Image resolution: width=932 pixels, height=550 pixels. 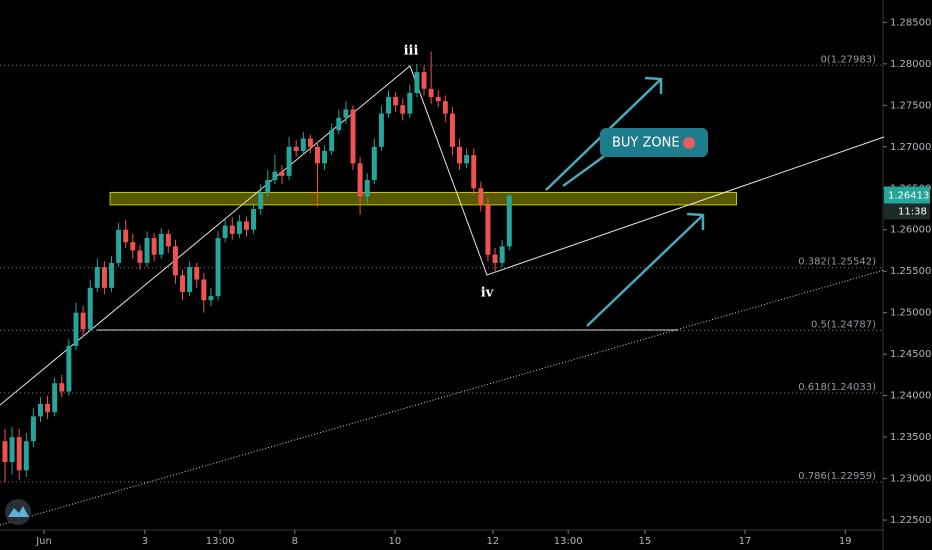 I want to click on buy-zone-icon, so click(x=689, y=143).